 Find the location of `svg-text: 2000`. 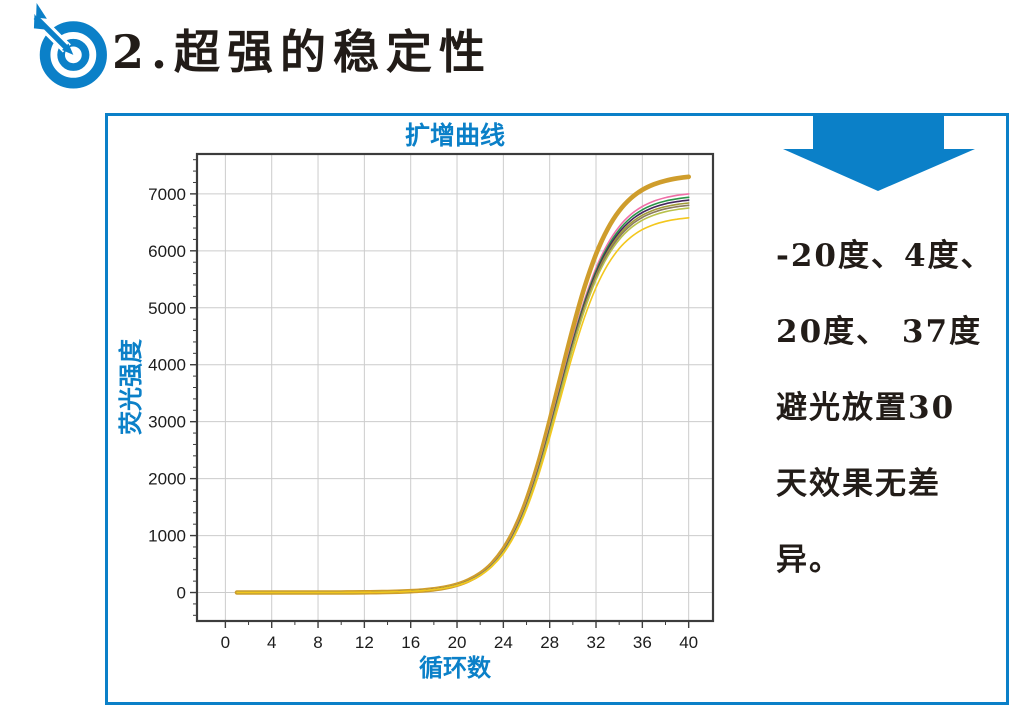

svg-text: 2000 is located at coordinates (167, 479).